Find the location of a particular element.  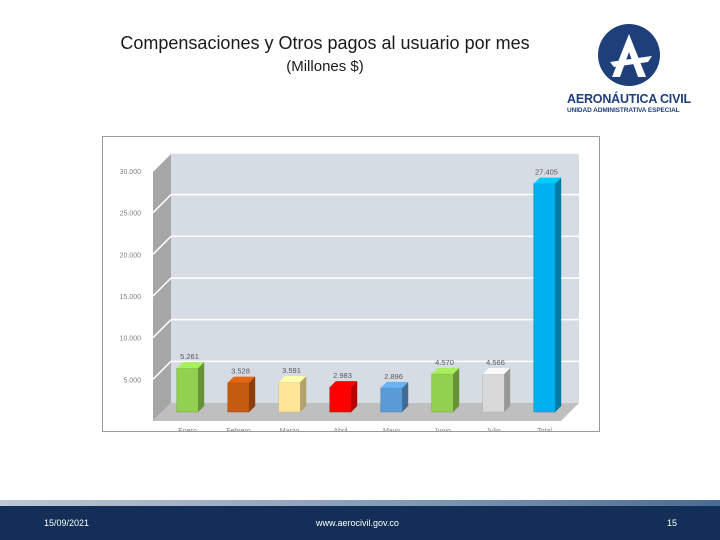

x-tick-label: Junio is located at coordinates (442, 429).